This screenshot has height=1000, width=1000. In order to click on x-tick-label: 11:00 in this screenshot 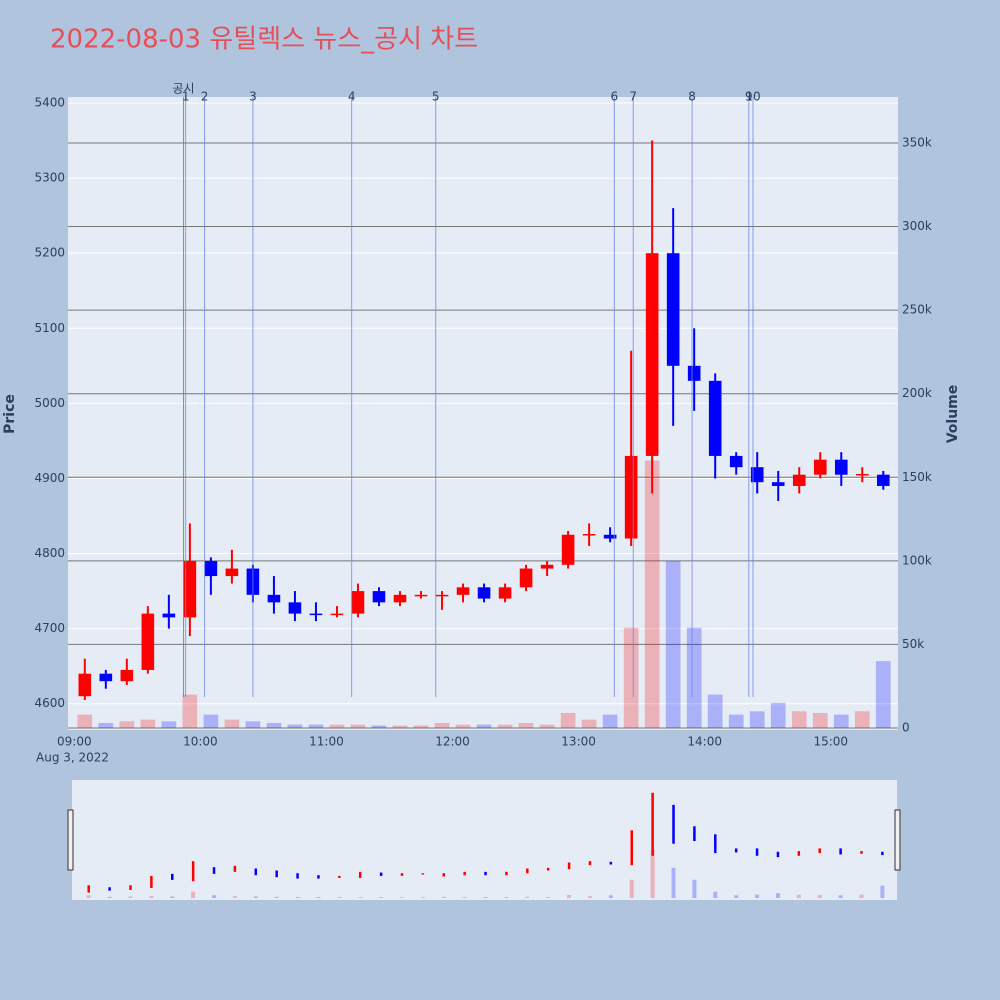, I will do `click(326, 742)`.